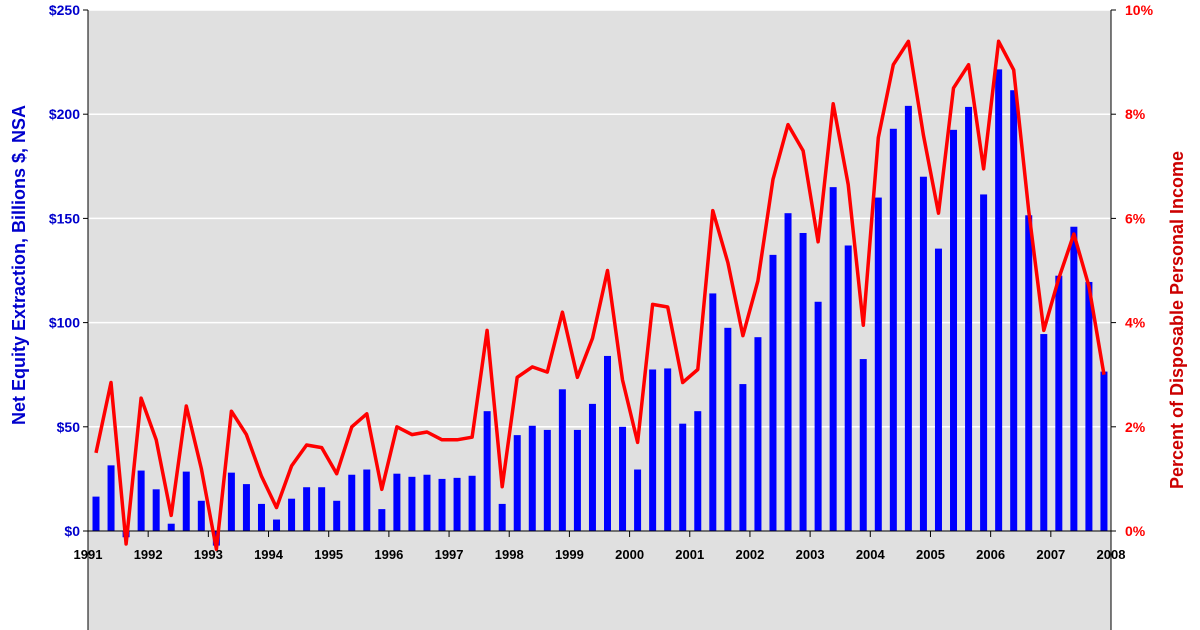 This screenshot has width=1200, height=630. I want to click on left-tick-label: $100, so click(64, 323).